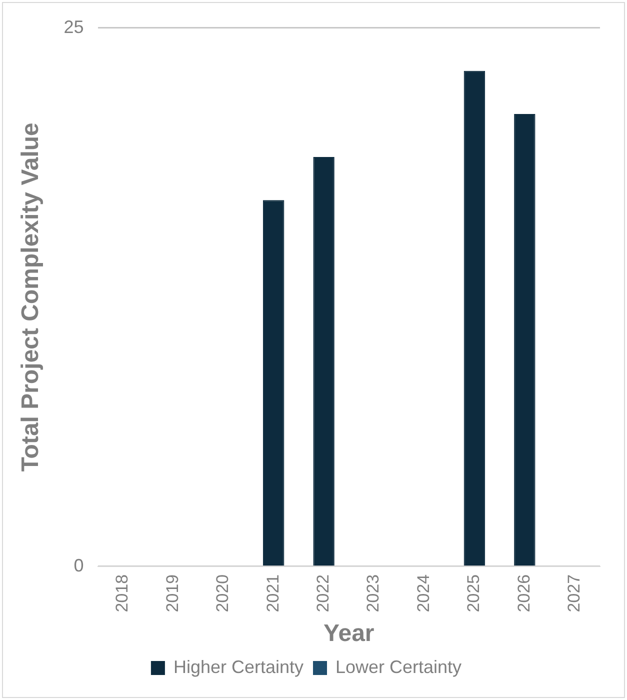  Describe the element at coordinates (574, 593) in the screenshot. I see `x-tick-label: 2027` at that location.